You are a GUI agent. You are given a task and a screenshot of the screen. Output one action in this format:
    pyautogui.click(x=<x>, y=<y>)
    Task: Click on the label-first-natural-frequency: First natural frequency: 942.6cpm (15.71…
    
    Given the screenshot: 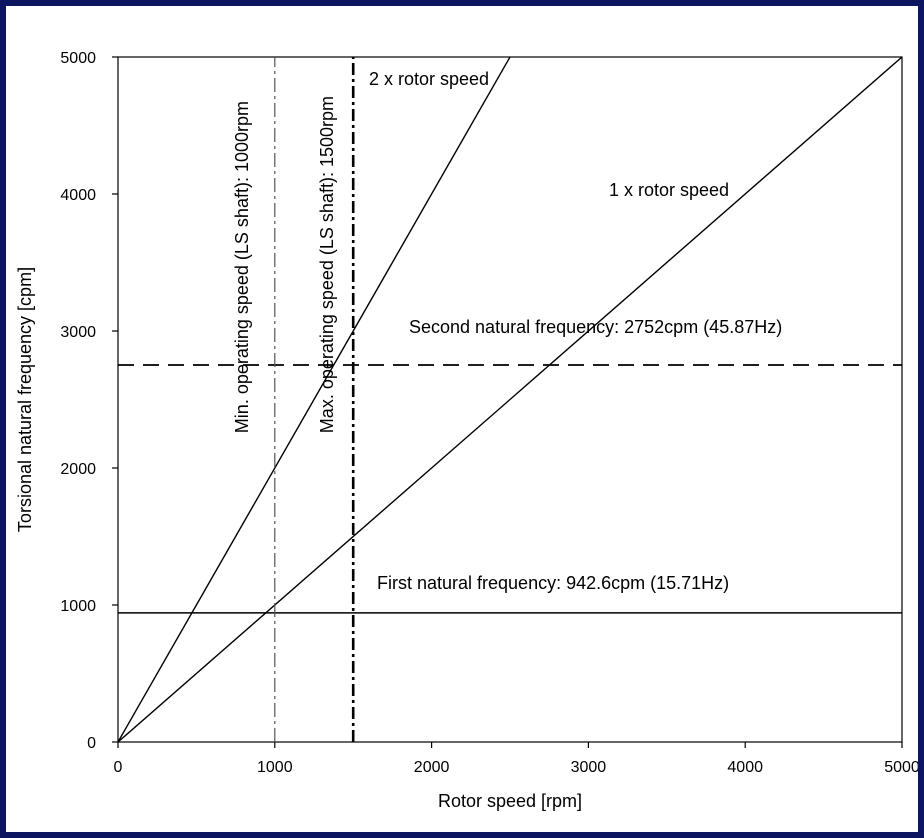 What is the action you would take?
    pyautogui.click(x=553, y=583)
    